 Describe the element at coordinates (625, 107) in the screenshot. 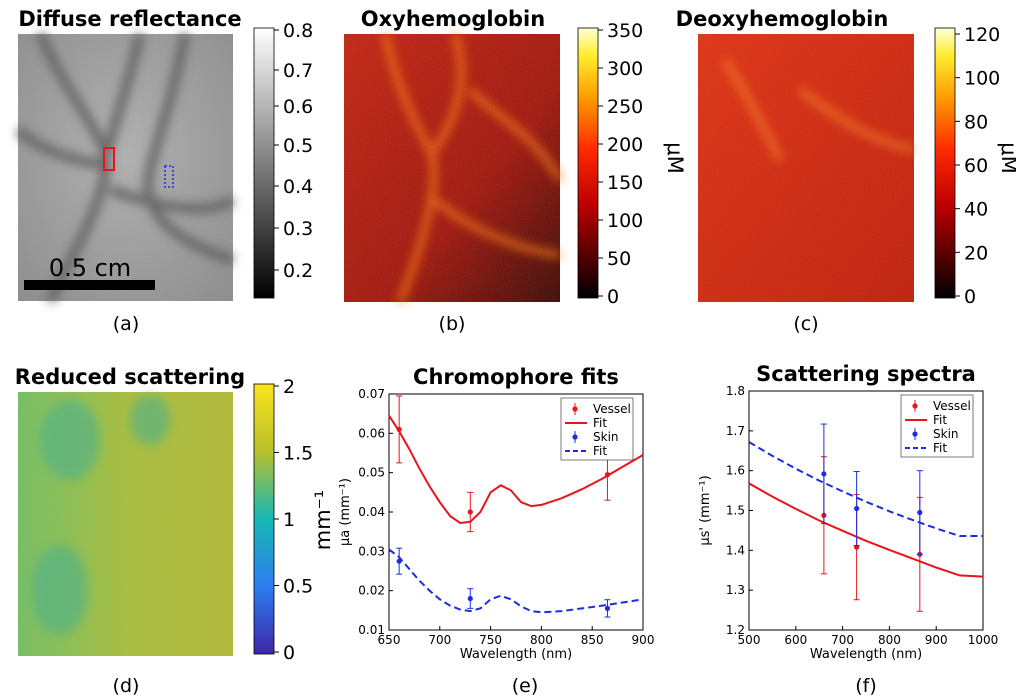

I see `colorbar-tick-label: 250` at that location.